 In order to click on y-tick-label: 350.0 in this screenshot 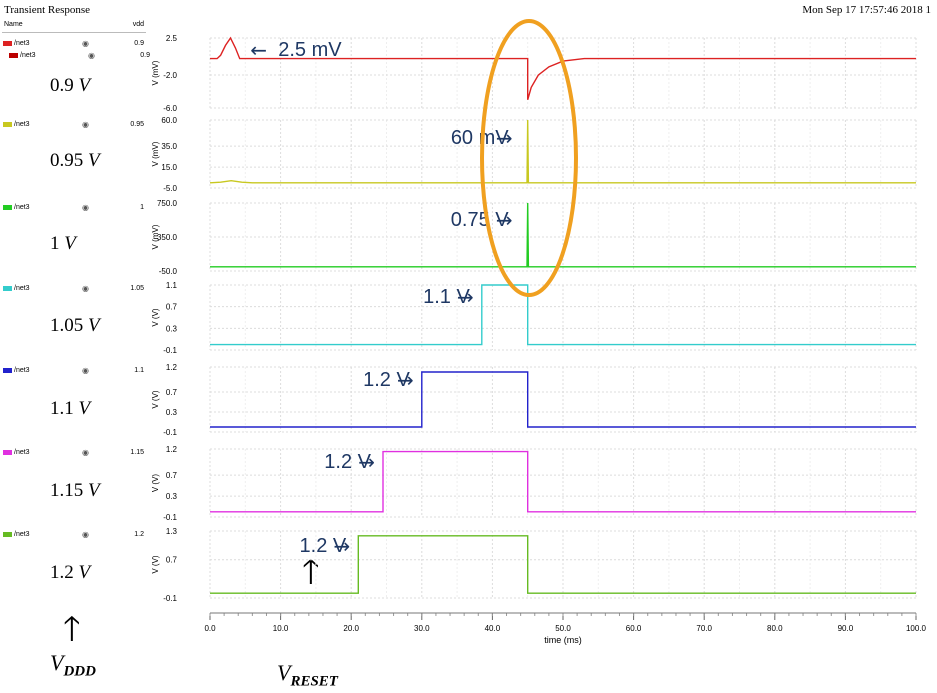, I will do `click(167, 237)`.